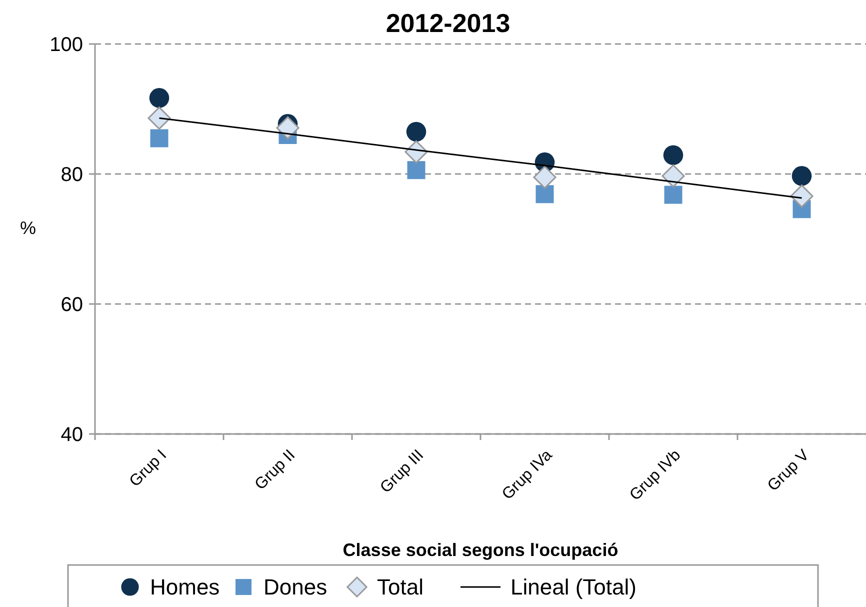 The height and width of the screenshot is (607, 866). What do you see at coordinates (527, 475) in the screenshot?
I see `x-tick-label: Grup IVa` at bounding box center [527, 475].